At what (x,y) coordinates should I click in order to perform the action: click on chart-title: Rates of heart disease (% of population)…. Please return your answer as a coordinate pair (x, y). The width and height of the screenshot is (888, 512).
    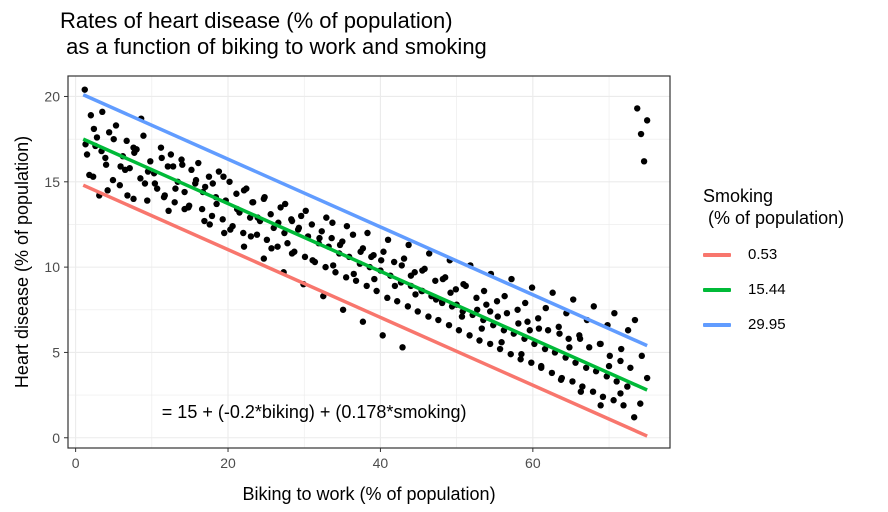
    Looking at the image, I should click on (273, 33).